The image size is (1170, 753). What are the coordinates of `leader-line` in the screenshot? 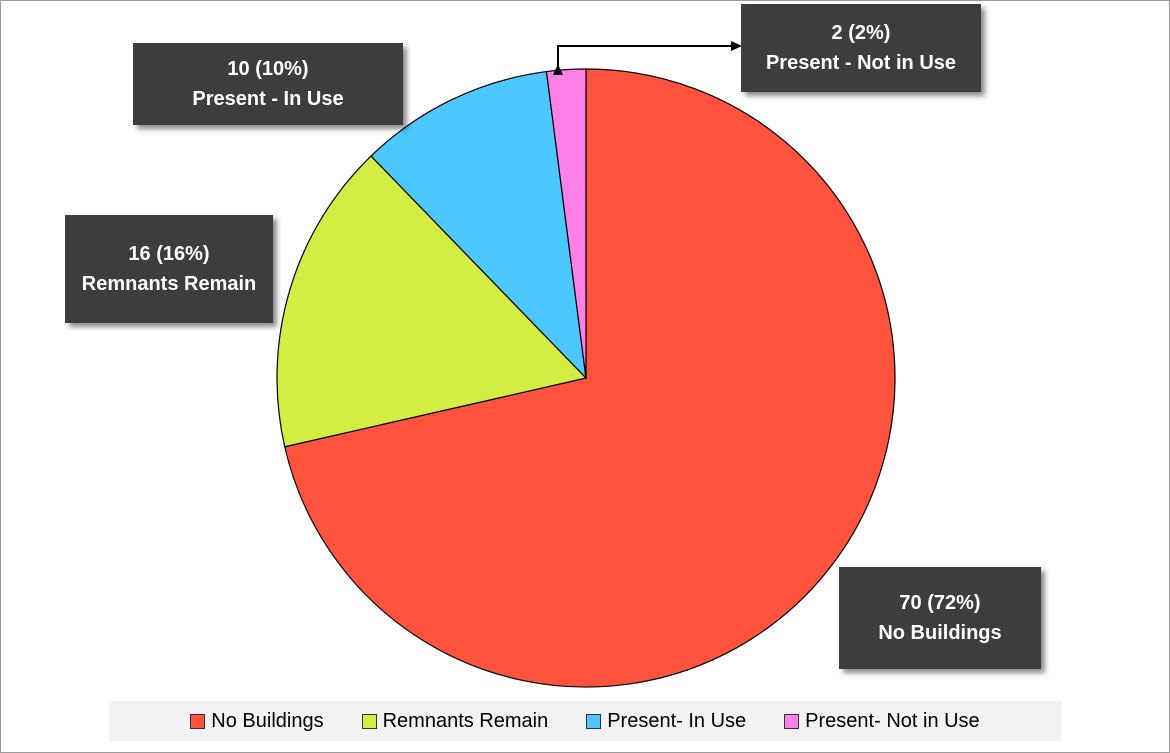 It's located at (647, 58).